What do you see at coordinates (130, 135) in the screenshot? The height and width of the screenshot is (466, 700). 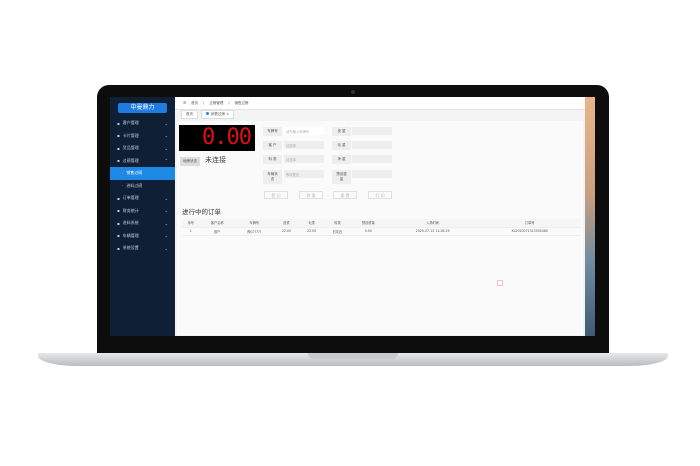 I see `sidebar-item-label: 卡片管理` at bounding box center [130, 135].